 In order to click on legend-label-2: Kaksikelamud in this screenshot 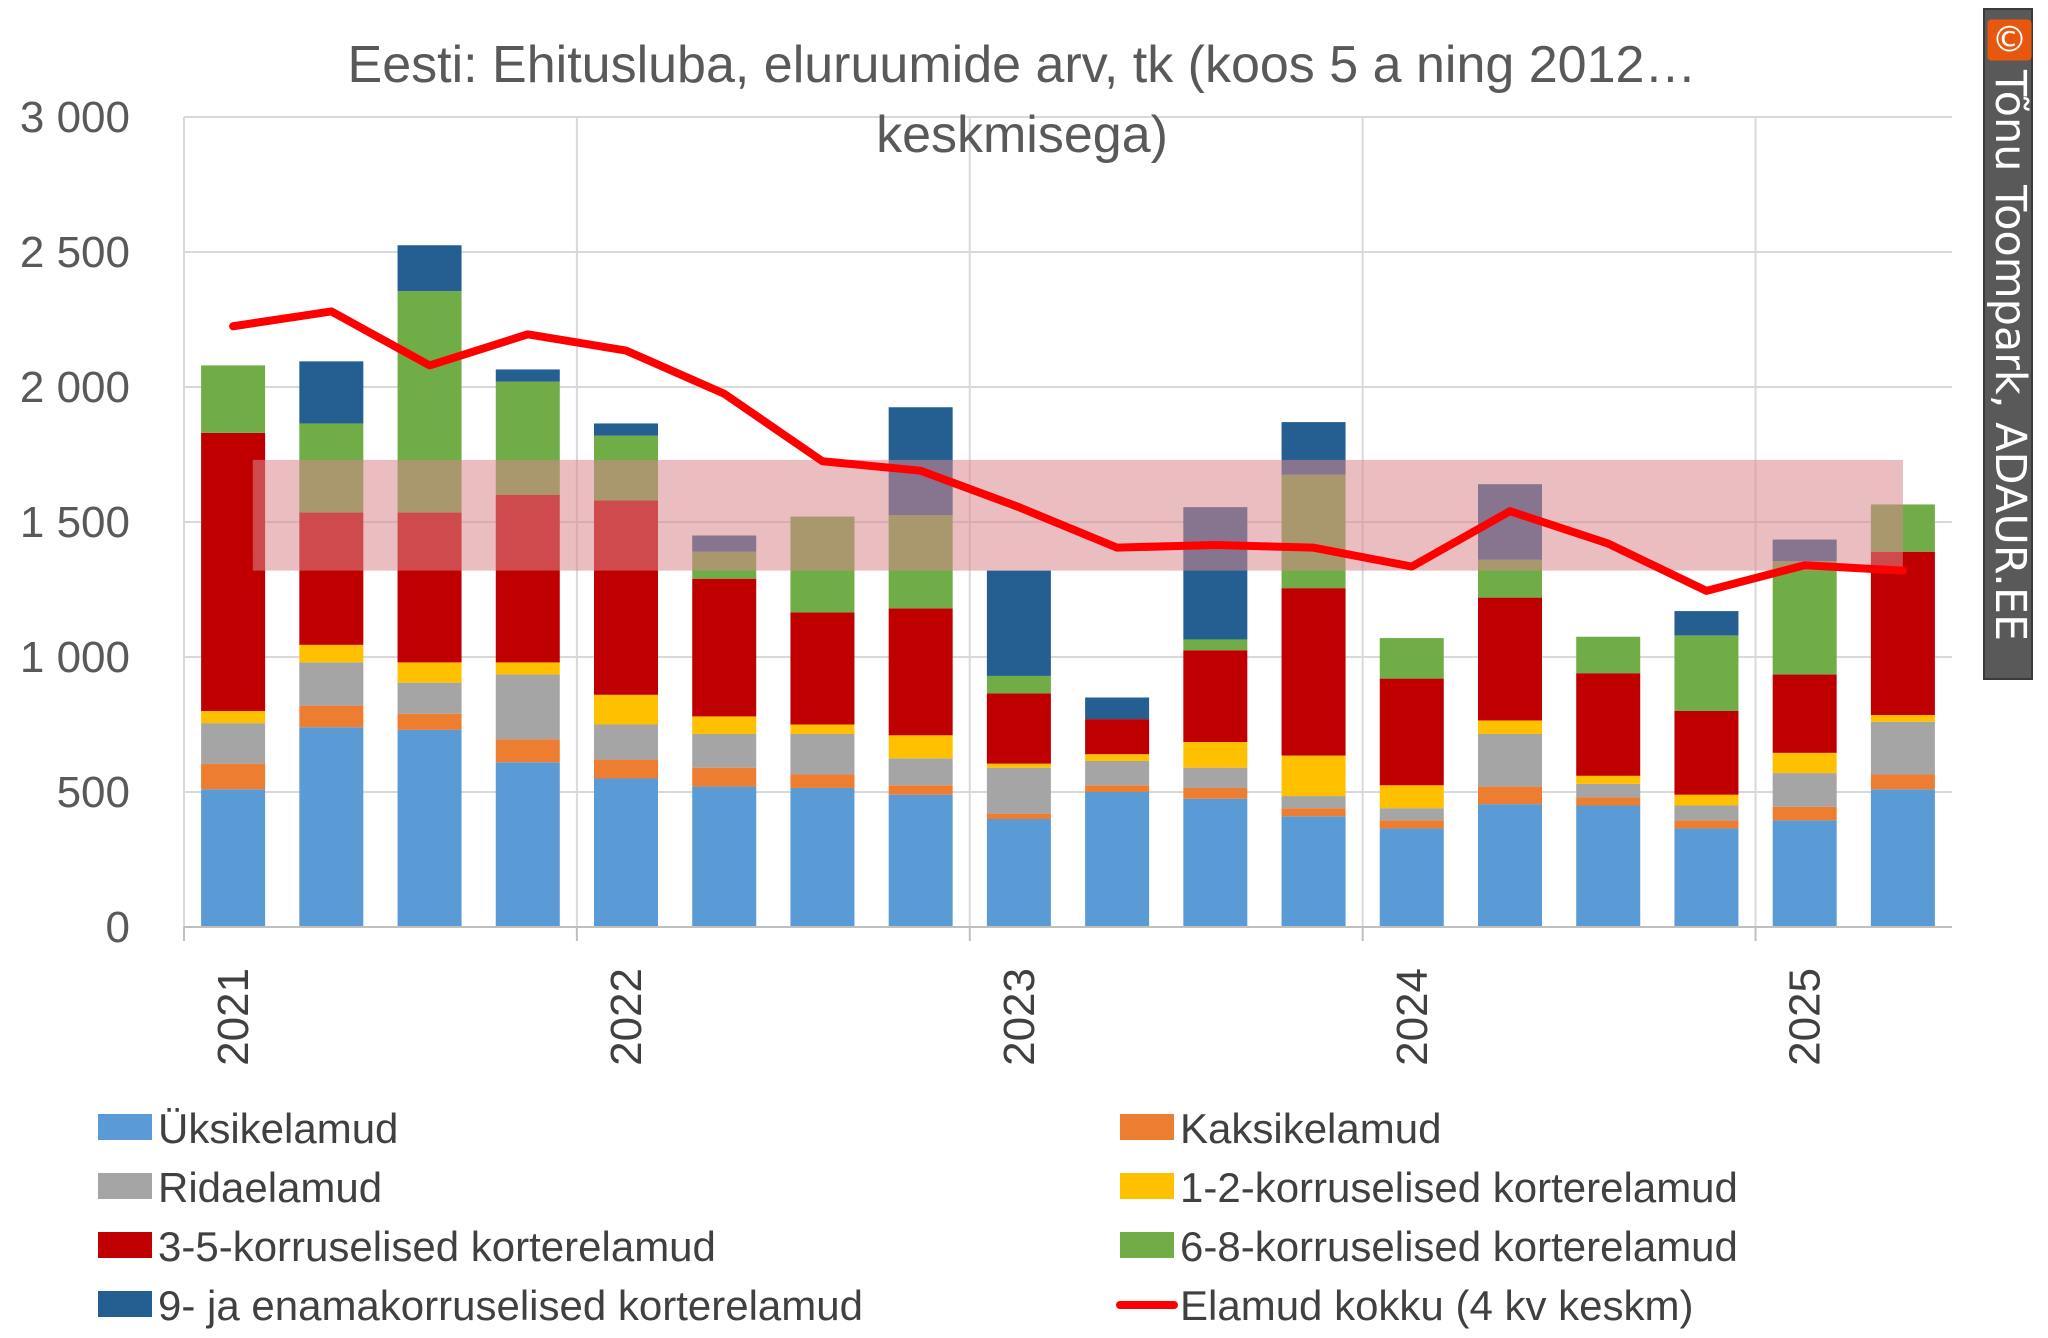, I will do `click(1310, 1128)`.